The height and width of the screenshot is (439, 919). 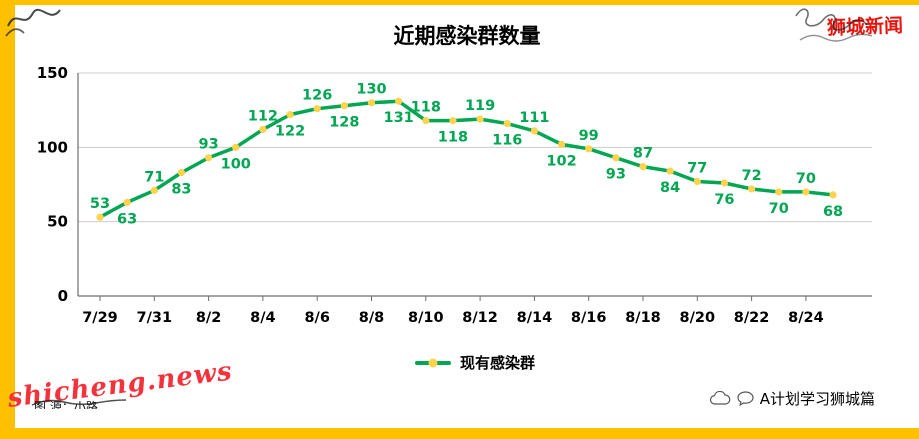 I want to click on svg-text: 8/24, so click(x=806, y=318).